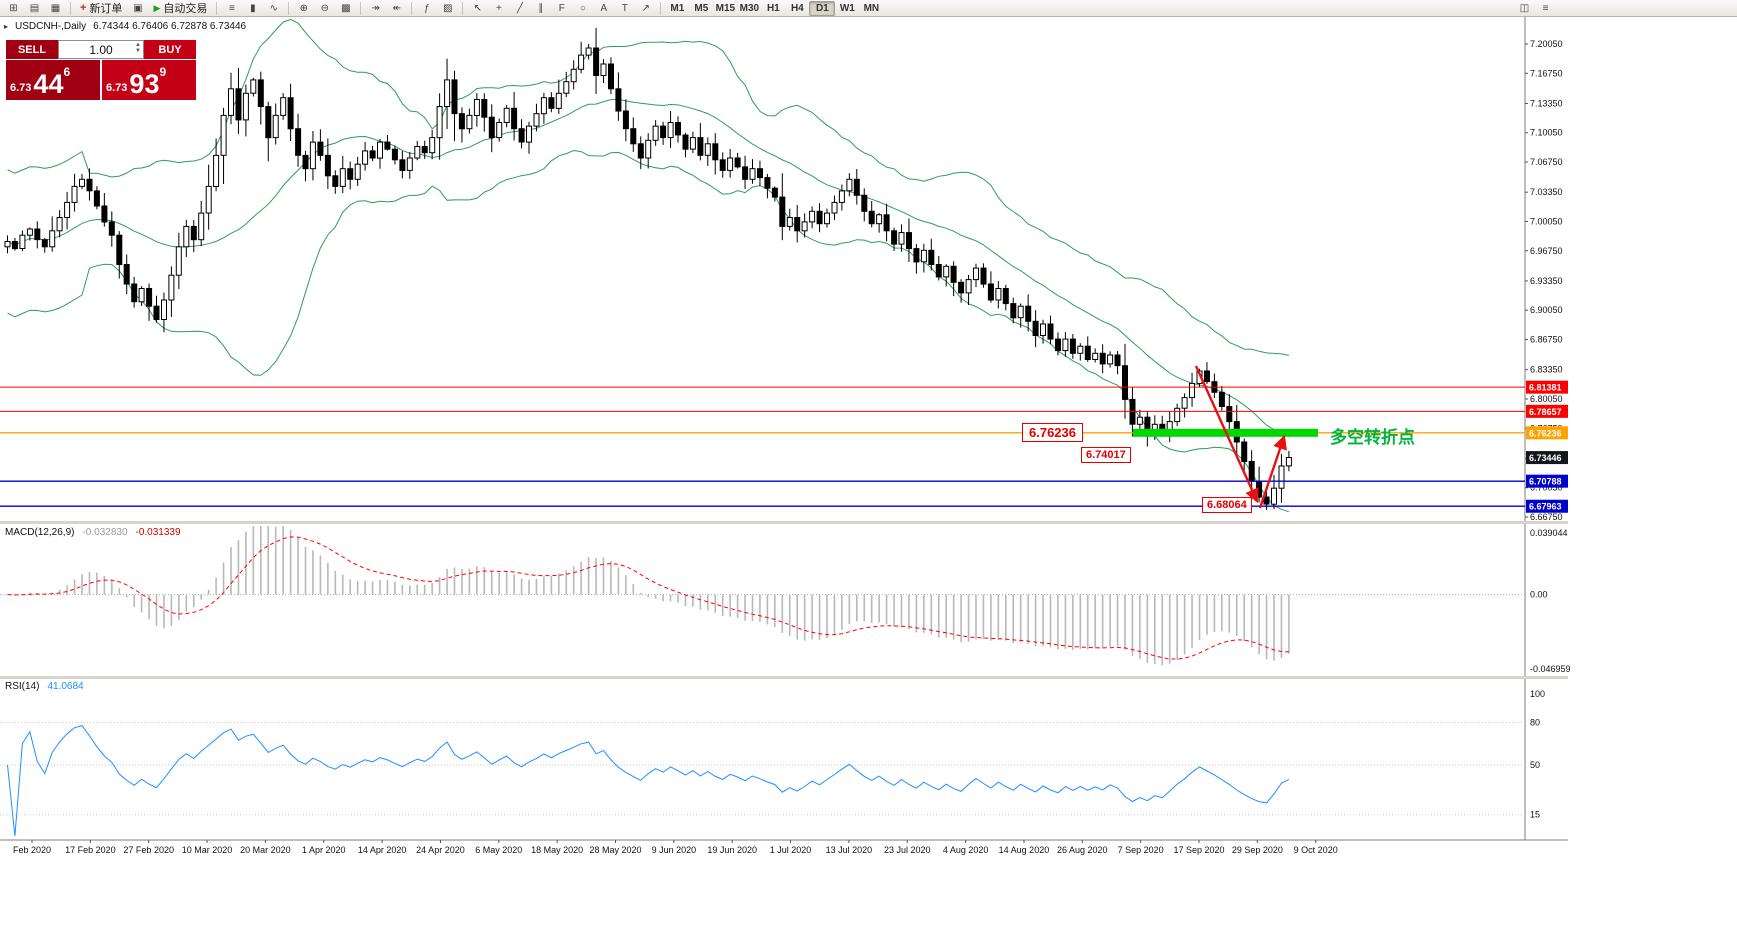 This screenshot has height=938, width=1737. What do you see at coordinates (615, 850) in the screenshot?
I see `svg-text: 28 May 2020` at bounding box center [615, 850].